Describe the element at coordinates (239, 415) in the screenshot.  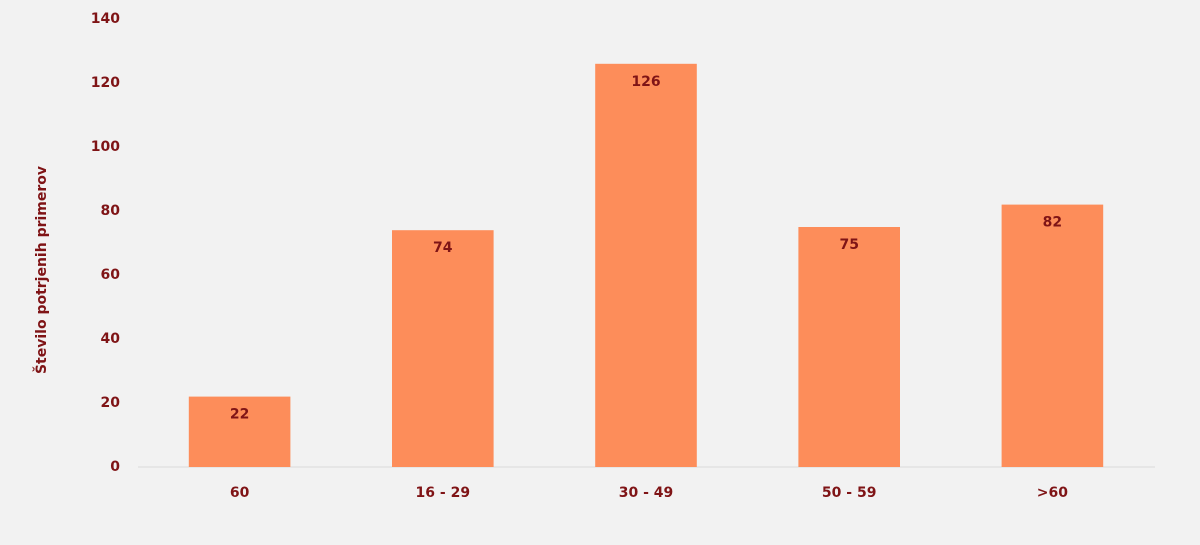
I see `data-label: 22` at that location.